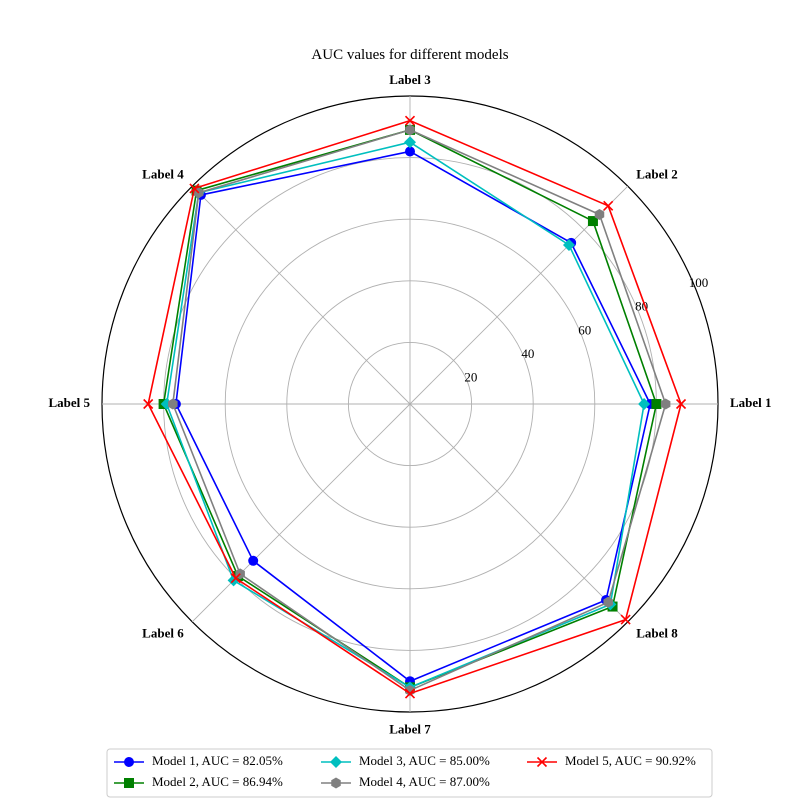  What do you see at coordinates (641, 306) in the screenshot?
I see `radial-tick-label: 80` at bounding box center [641, 306].